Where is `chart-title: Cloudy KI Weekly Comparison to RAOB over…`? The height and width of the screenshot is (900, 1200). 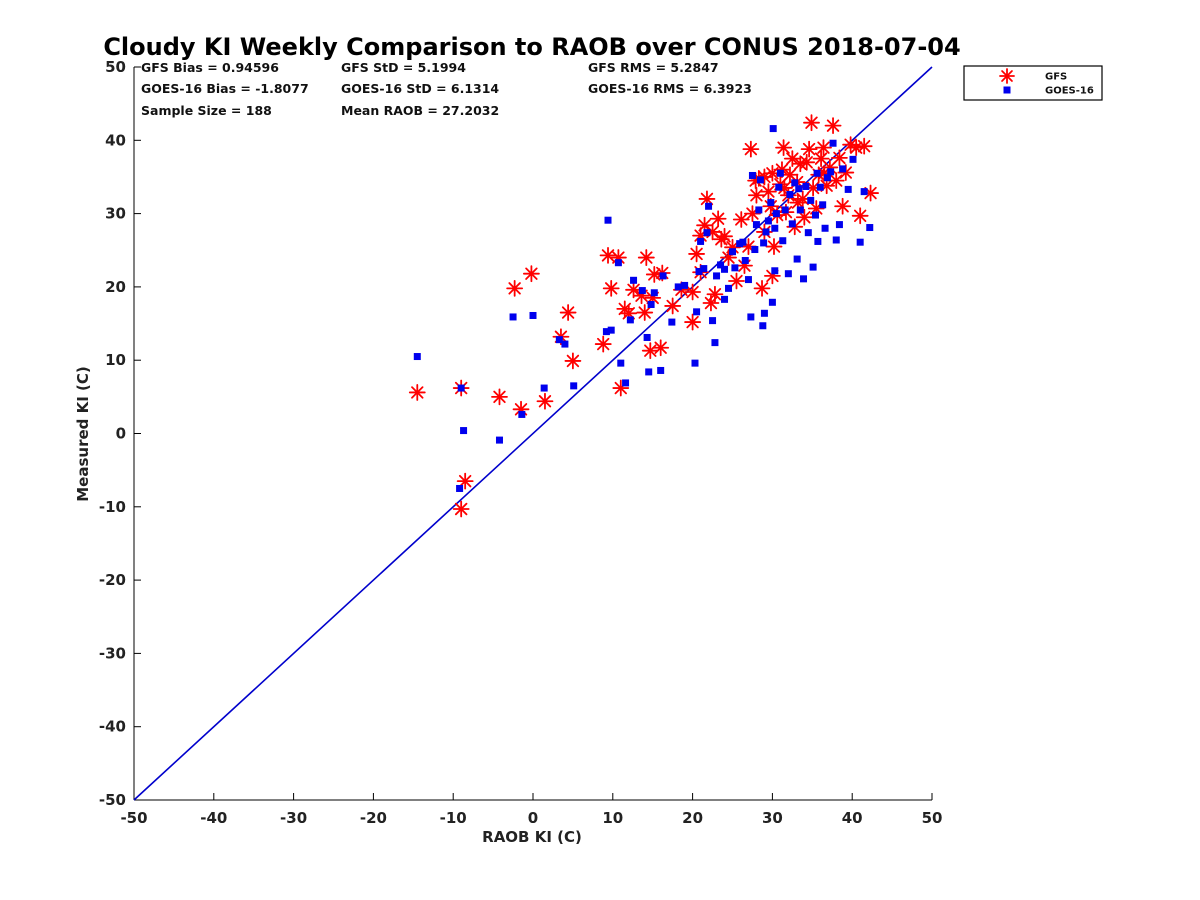
chart-title: Cloudy KI Weekly Comparison to RAOB over… is located at coordinates (531, 47).